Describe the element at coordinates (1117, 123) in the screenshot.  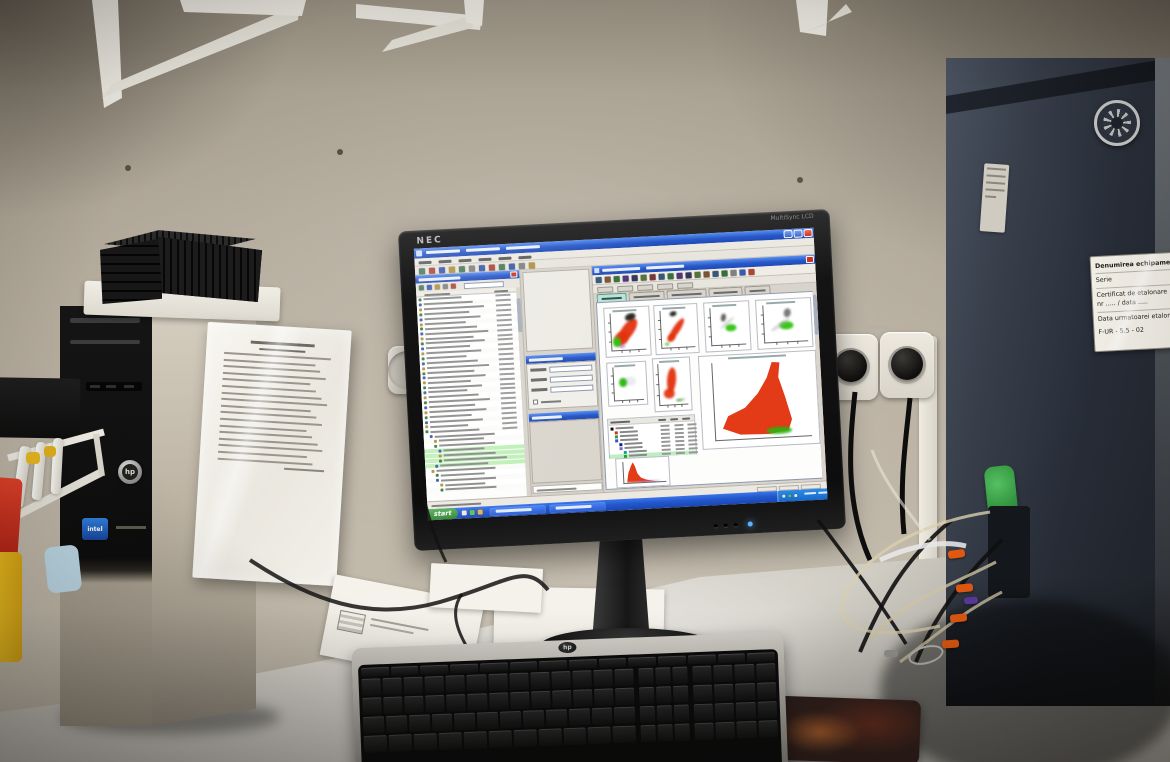
I see `instrument-logo-icon` at that location.